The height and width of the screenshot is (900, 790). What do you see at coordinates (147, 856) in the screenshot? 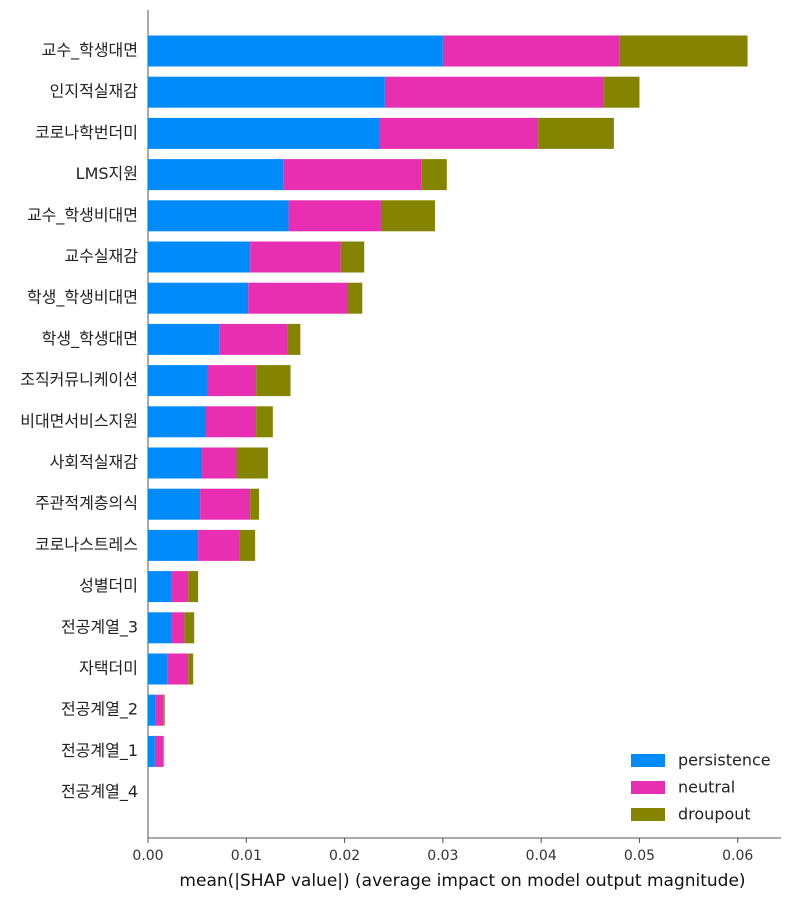
I see `x-tick-label: 0.00` at bounding box center [147, 856].